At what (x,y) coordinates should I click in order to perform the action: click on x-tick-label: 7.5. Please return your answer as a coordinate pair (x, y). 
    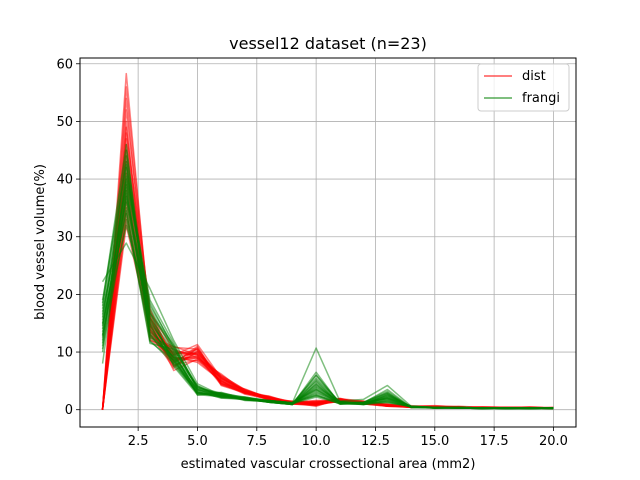
    Looking at the image, I should click on (256, 441).